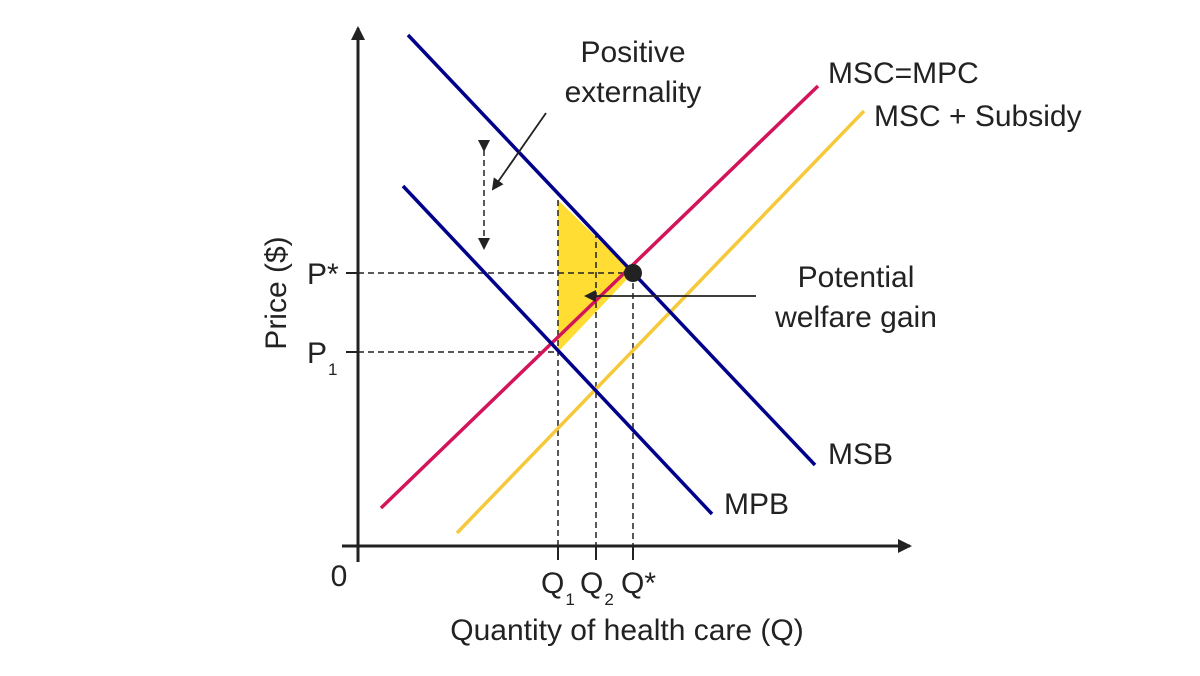 The width and height of the screenshot is (1200, 676). I want to click on p1-main: P, so click(317, 353).